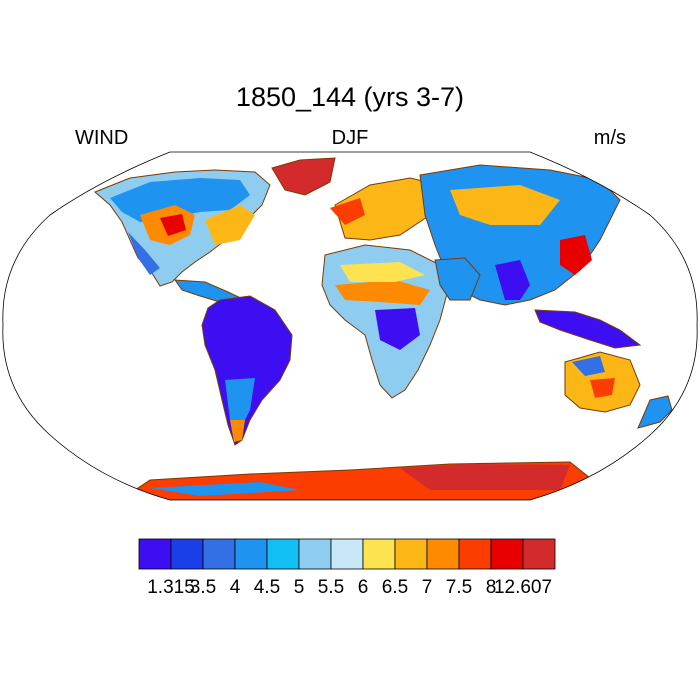 Image resolution: width=700 pixels, height=700 pixels. What do you see at coordinates (491, 587) in the screenshot?
I see `colorbar-label: 8` at bounding box center [491, 587].